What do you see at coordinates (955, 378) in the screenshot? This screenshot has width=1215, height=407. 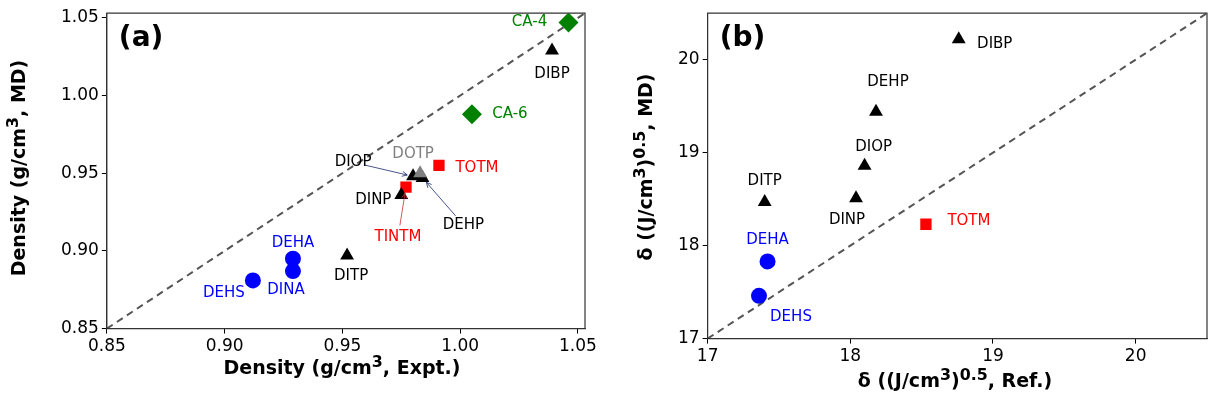 I see `x-axis-title: δ ((J/cm$^{3}$)$^{0.5}$, Ref.)` at bounding box center [955, 378].